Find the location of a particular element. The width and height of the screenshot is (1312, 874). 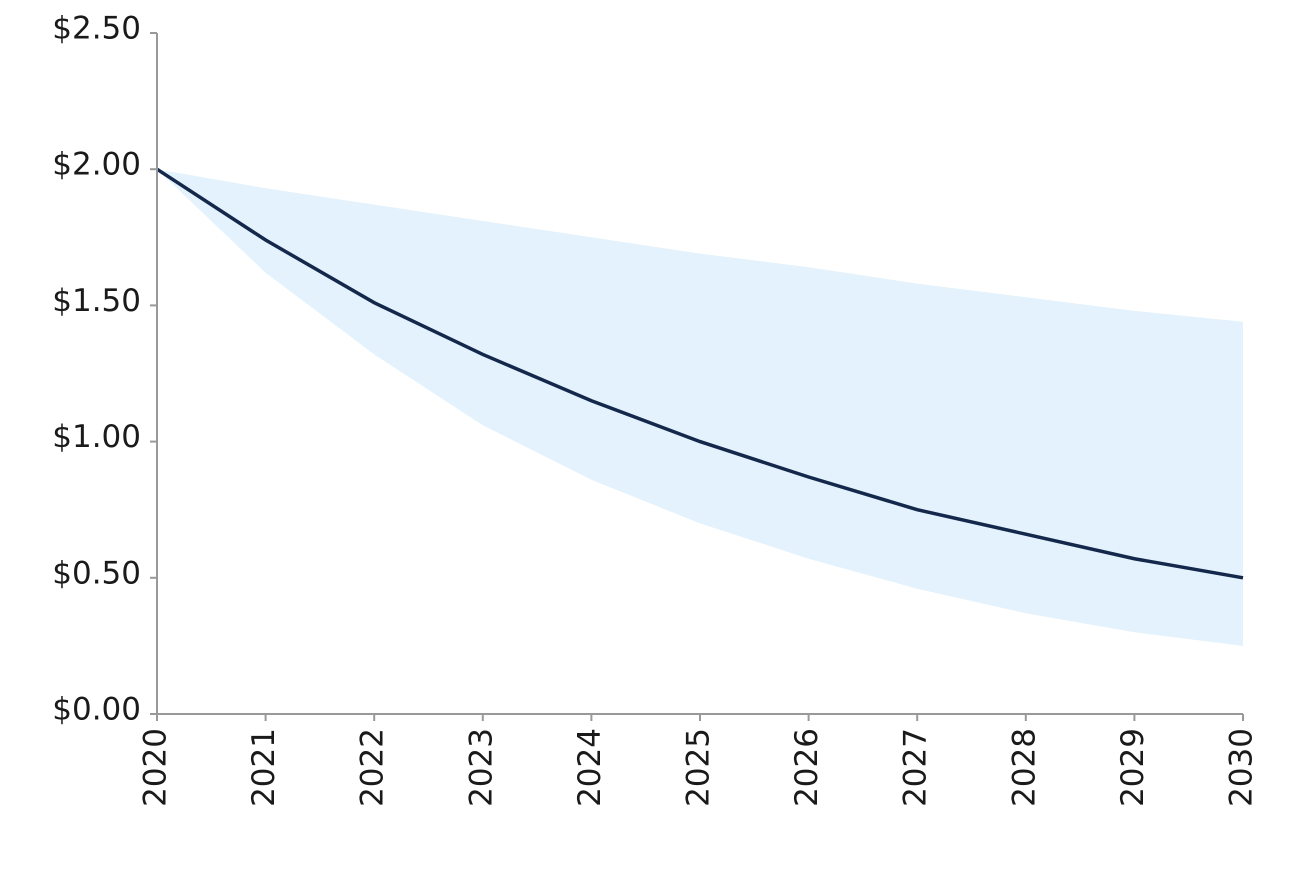

x-tick-label: 2021 is located at coordinates (264, 767).